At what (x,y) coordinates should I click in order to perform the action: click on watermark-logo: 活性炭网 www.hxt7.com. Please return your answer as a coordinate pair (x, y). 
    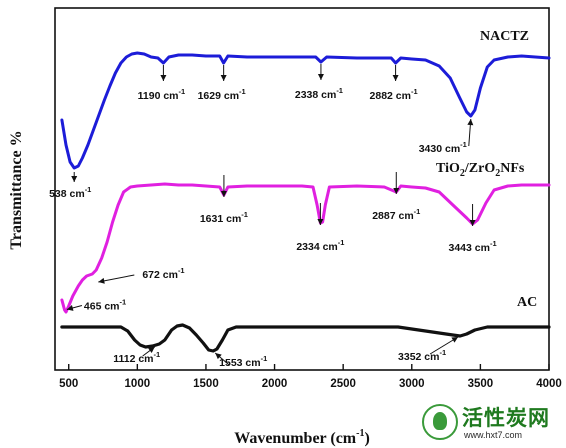
    Looking at the image, I should click on (492, 423).